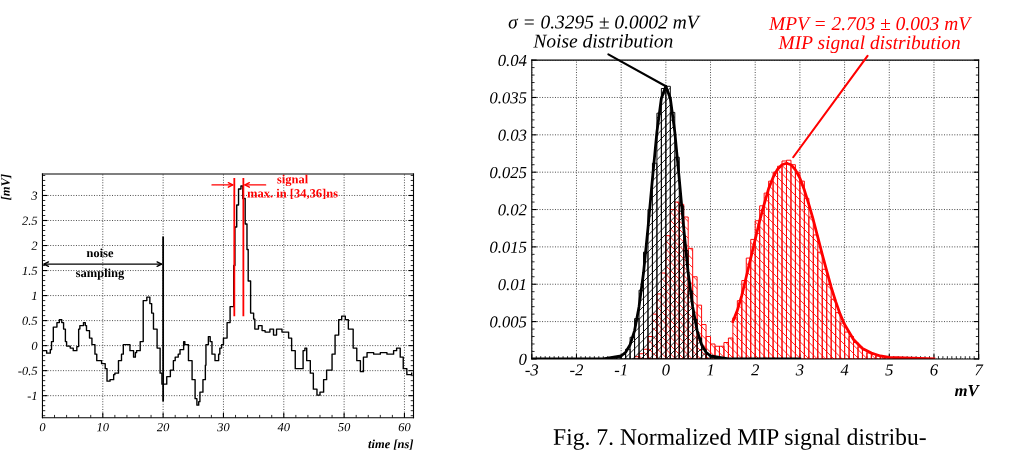  I want to click on x-tick-label: 4, so click(844, 370).